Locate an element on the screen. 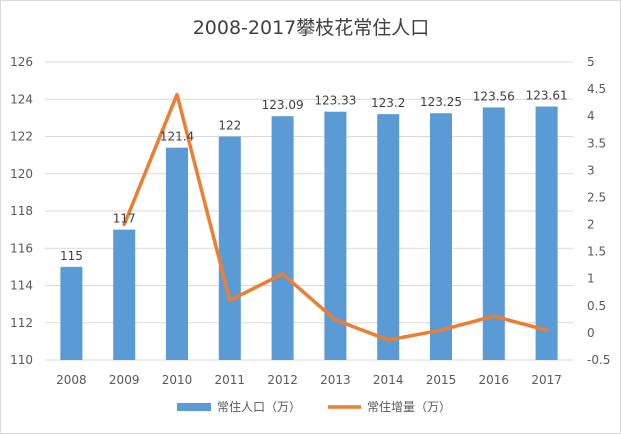  y-left-tick-label: 122 is located at coordinates (21, 137).